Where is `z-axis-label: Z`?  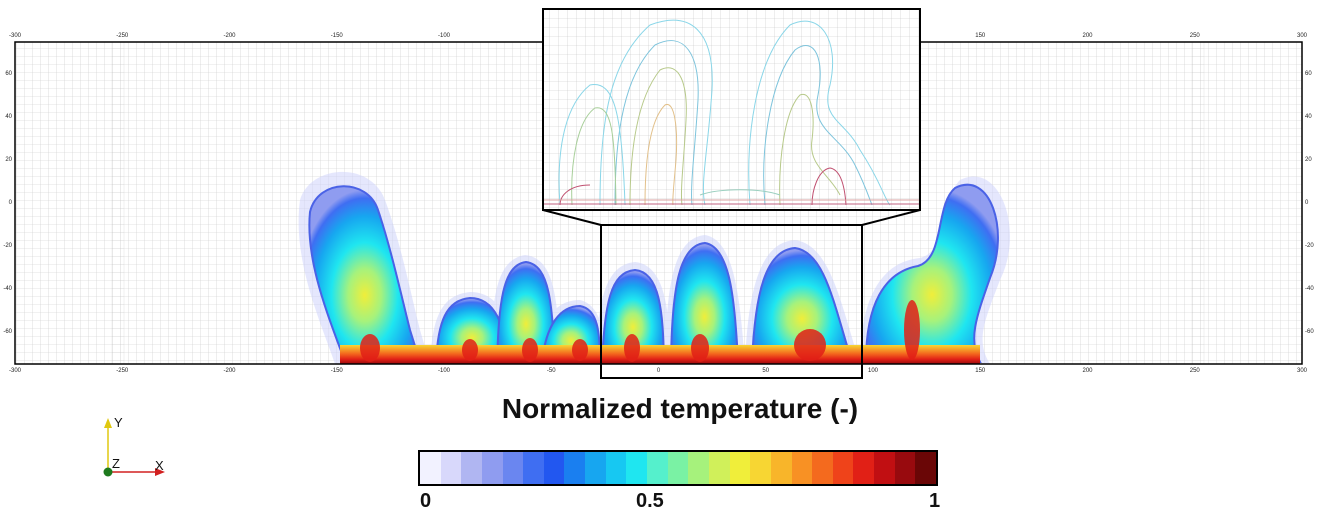
z-axis-label: Z is located at coordinates (116, 463).